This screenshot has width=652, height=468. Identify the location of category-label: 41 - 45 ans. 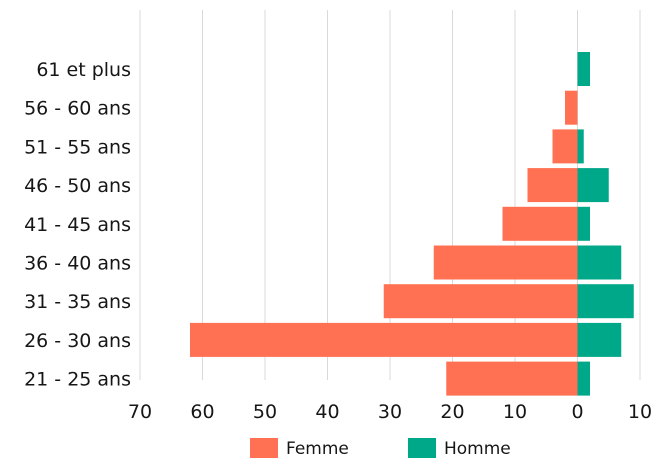
(77, 225).